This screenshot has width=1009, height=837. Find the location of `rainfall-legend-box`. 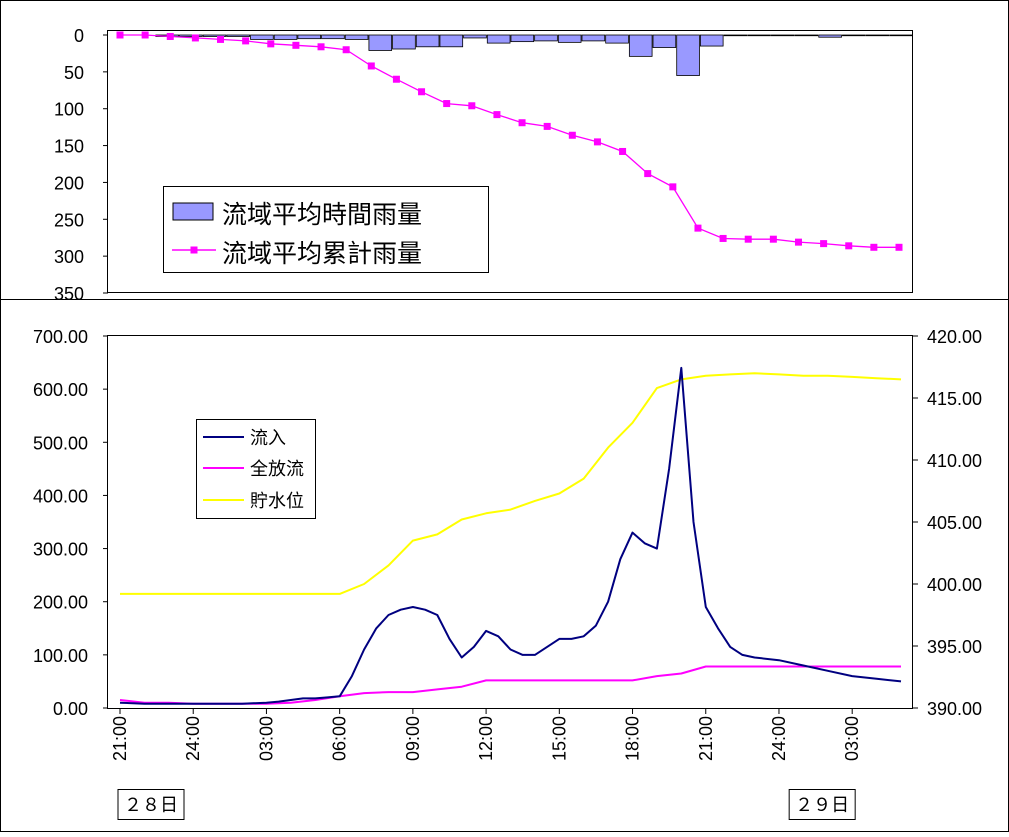

rainfall-legend-box is located at coordinates (326, 229).